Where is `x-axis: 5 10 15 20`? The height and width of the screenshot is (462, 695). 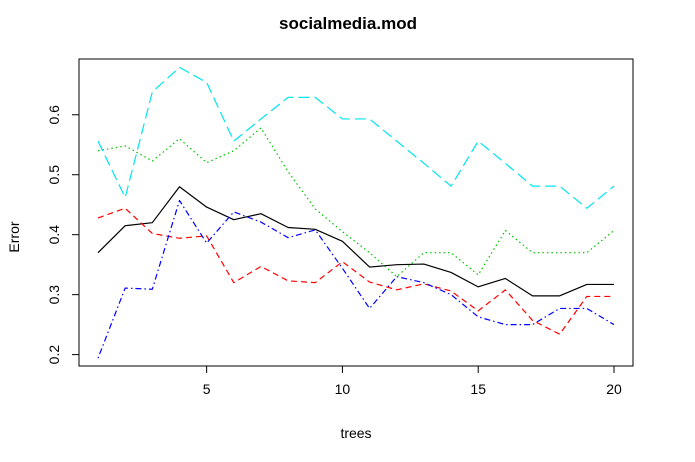
x-axis: 5 10 15 20 is located at coordinates (412, 381).